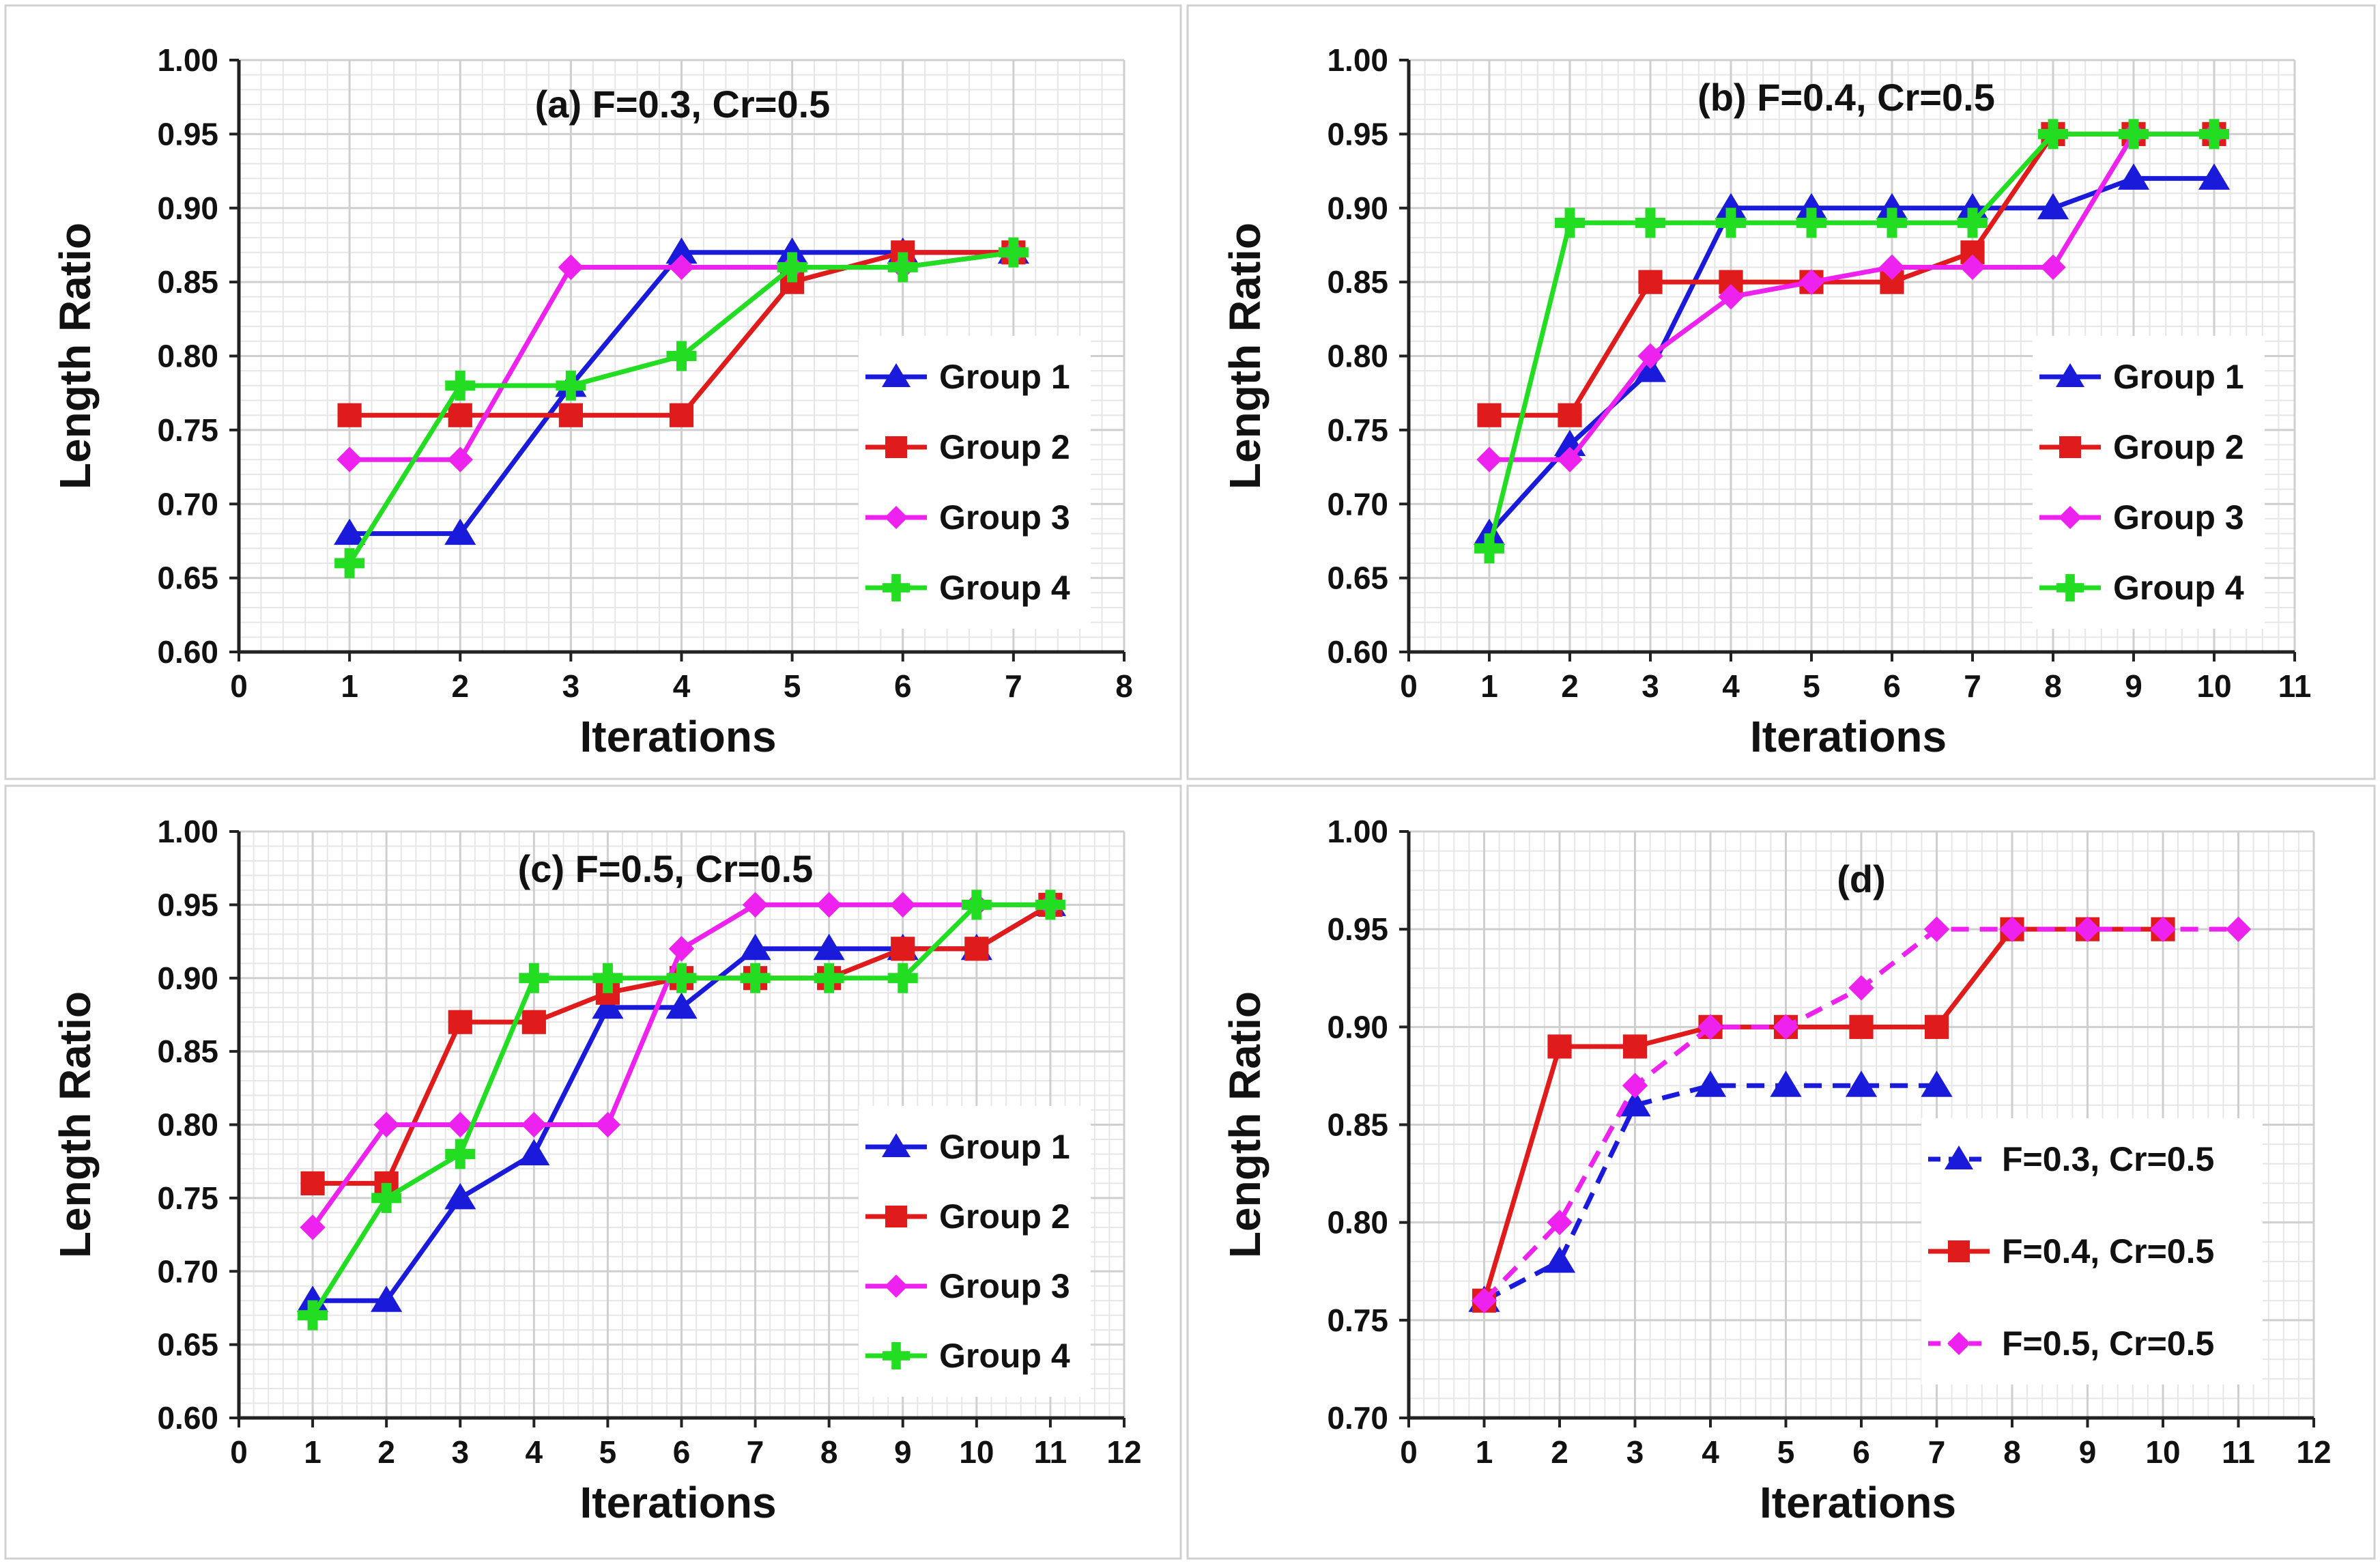 This screenshot has width=2380, height=1564. I want to click on series-line, so click(1850, 340).